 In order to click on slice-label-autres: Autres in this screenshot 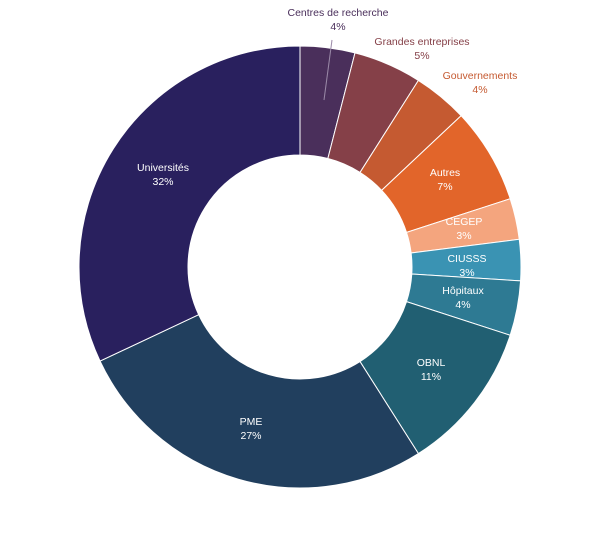, I will do `click(445, 173)`.